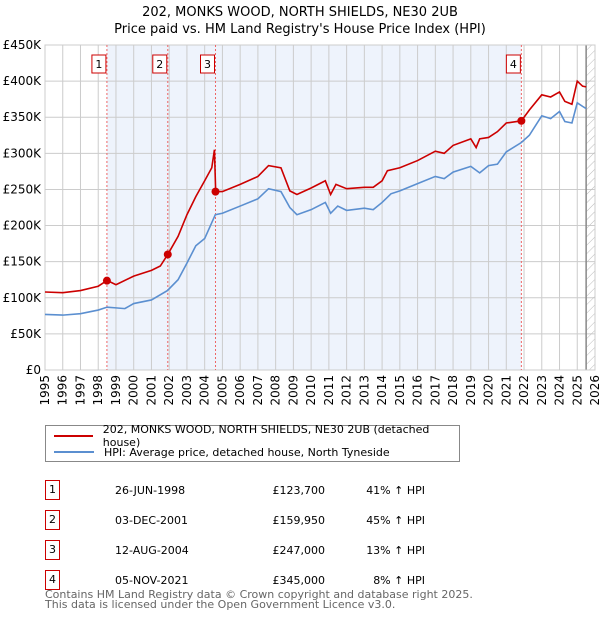 This screenshot has height=620, width=600. I want to click on x-tick-label: 2018, so click(453, 390).